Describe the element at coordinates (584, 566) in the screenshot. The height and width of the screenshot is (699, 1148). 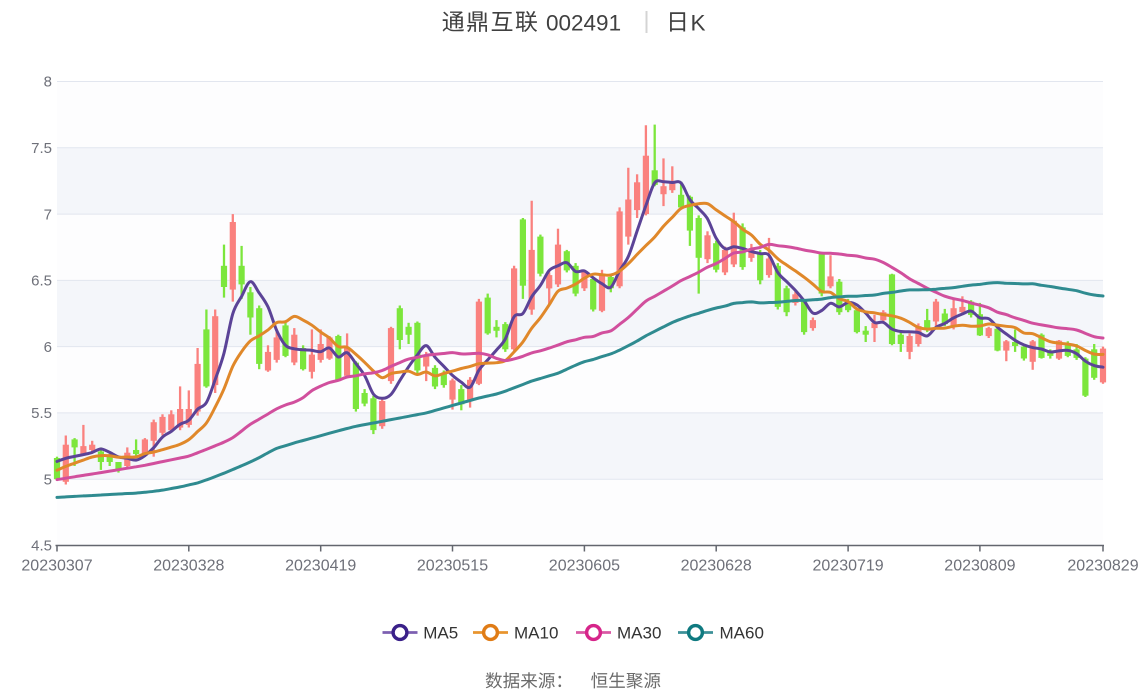
I see `svg-text: 20230605` at that location.